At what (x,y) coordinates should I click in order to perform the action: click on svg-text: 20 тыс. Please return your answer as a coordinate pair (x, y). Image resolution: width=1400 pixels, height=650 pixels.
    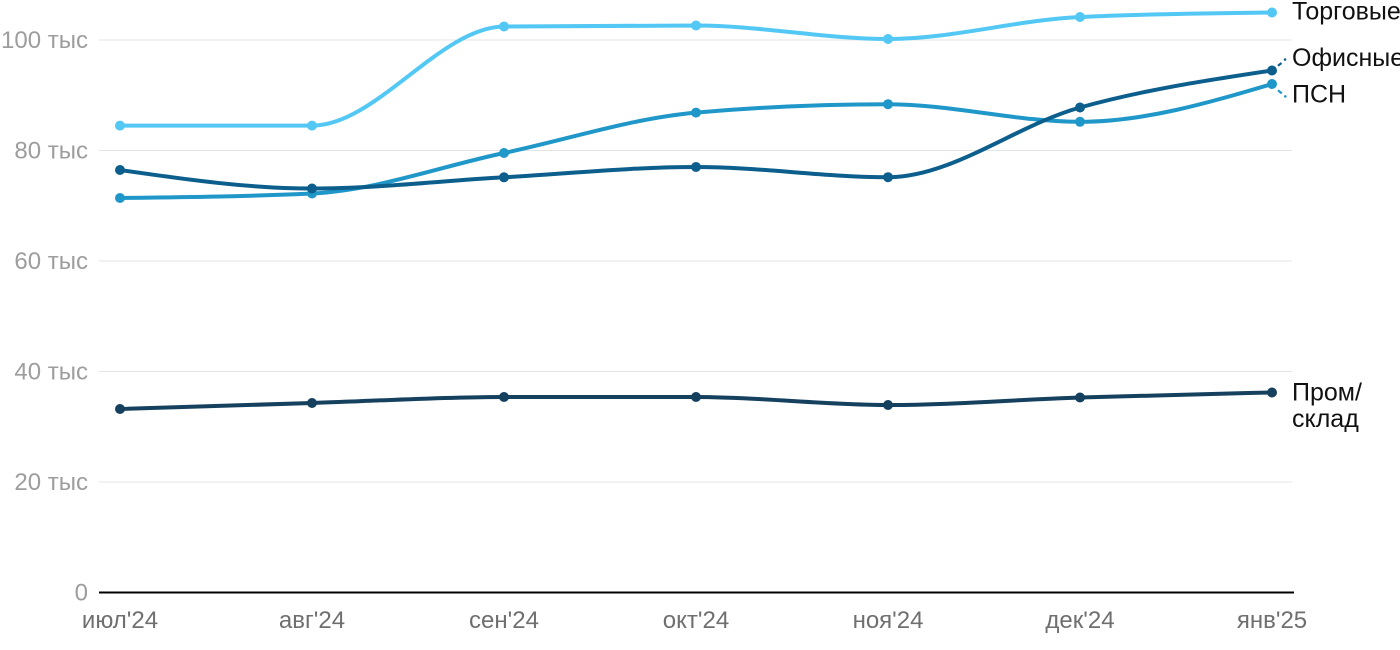
    Looking at the image, I should click on (51, 482).